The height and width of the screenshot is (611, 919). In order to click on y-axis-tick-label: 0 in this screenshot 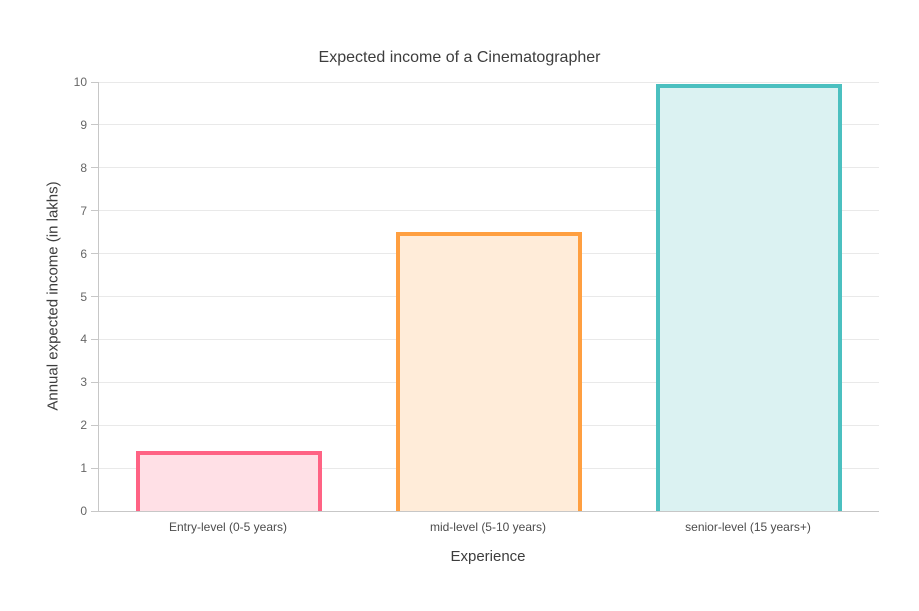, I will do `click(83, 511)`.